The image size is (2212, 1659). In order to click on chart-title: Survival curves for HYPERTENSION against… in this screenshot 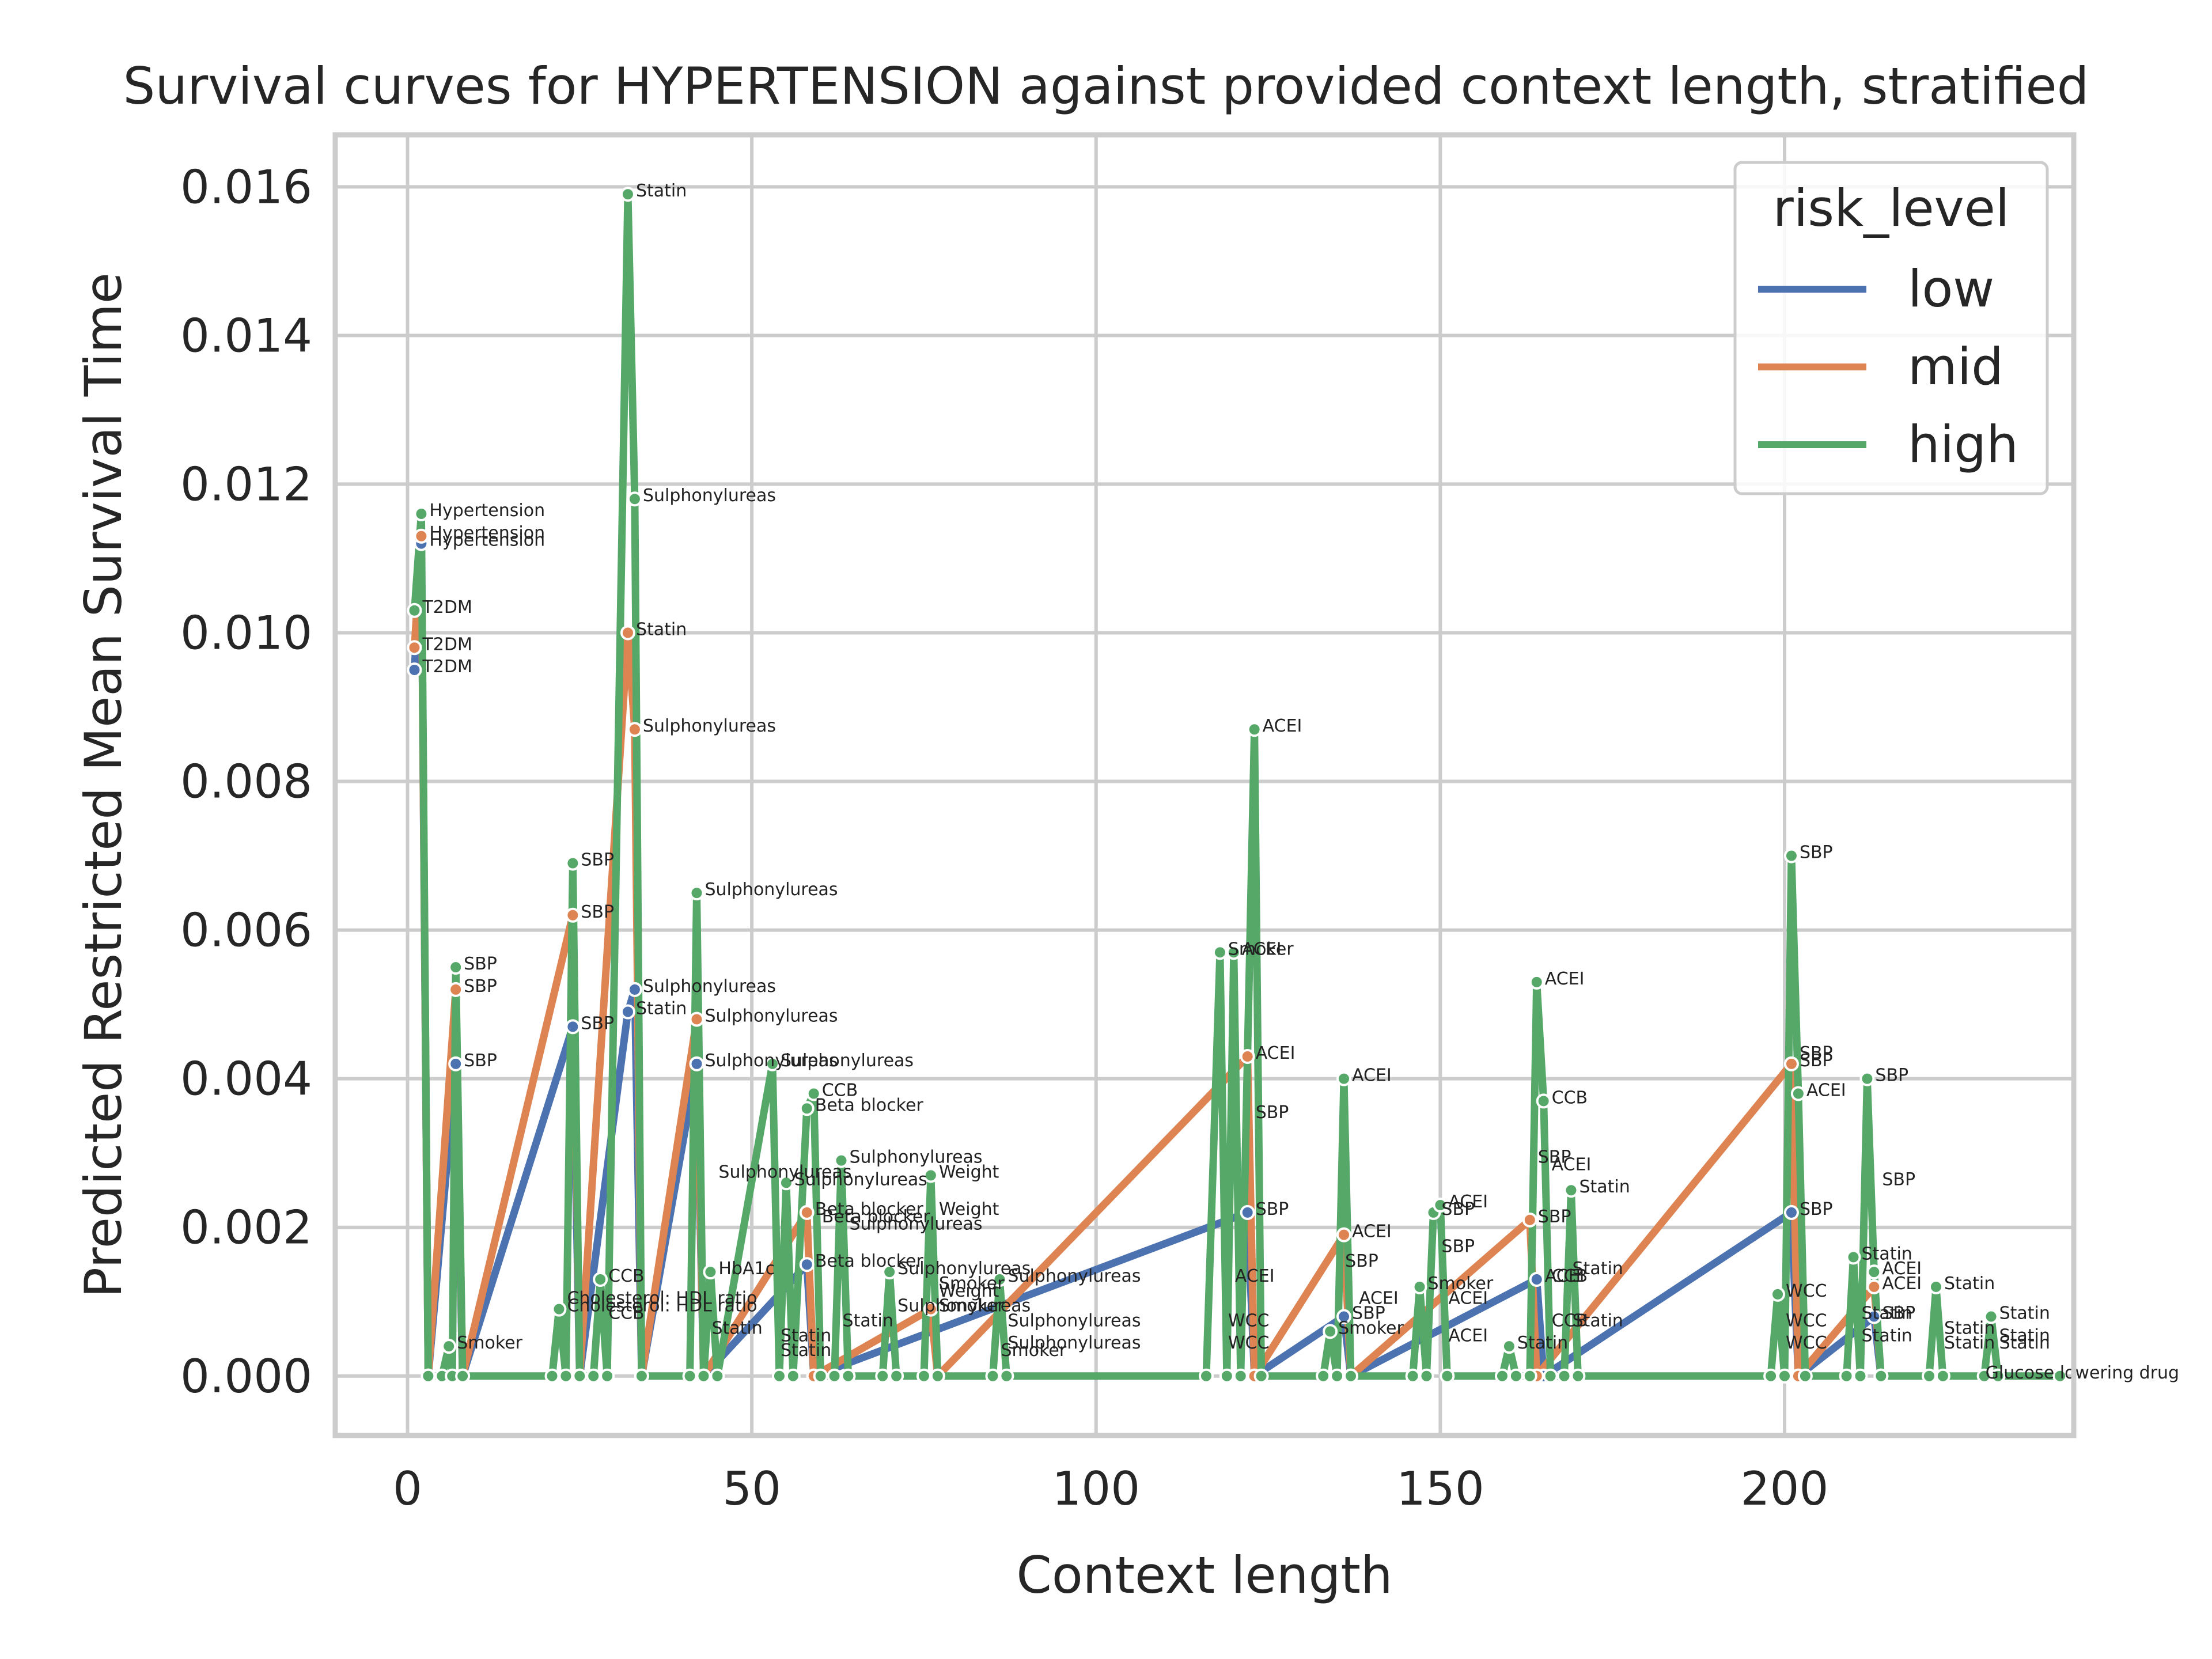, I will do `click(1106, 86)`.